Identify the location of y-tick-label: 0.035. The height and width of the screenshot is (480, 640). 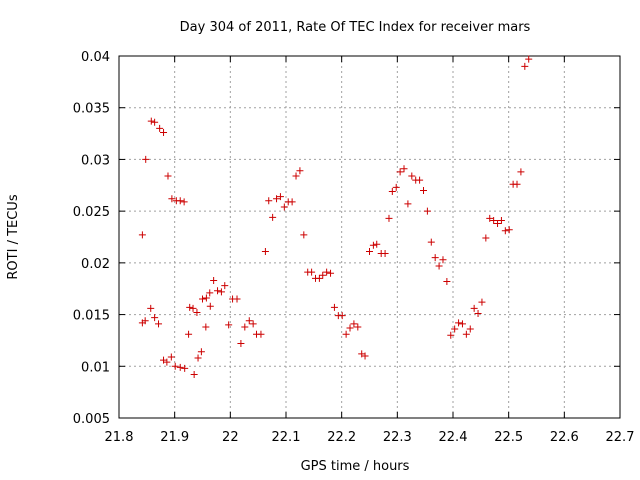
(91, 109).